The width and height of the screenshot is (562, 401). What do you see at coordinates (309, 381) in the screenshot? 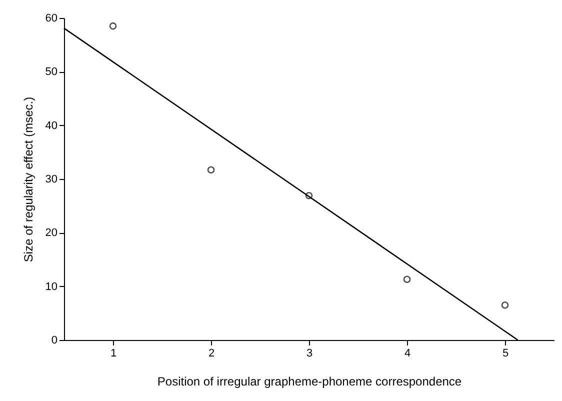
I see `x-axis-title: Position of irregular grapheme-phoneme correspondence` at bounding box center [309, 381].